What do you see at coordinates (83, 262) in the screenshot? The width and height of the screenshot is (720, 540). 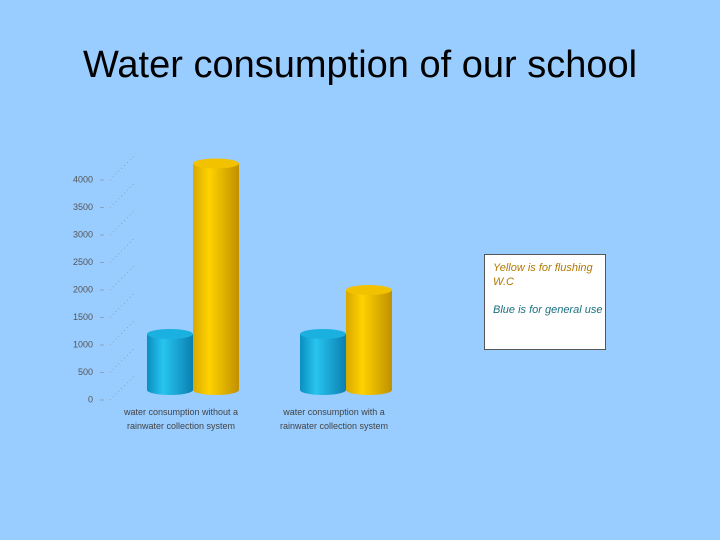 I see `y-tick-label: 2500` at bounding box center [83, 262].